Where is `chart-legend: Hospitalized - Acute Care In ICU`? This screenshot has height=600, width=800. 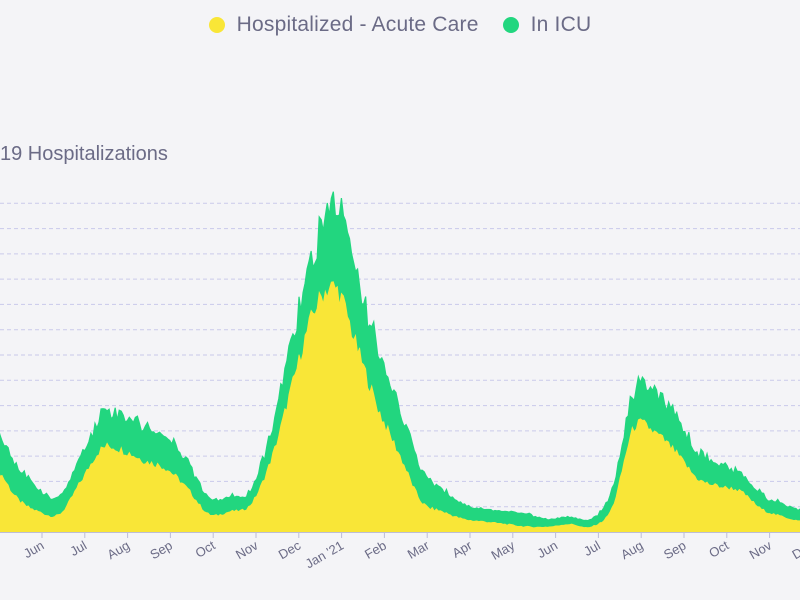 chart-legend: Hospitalized - Acute Care In ICU is located at coordinates (400, 25).